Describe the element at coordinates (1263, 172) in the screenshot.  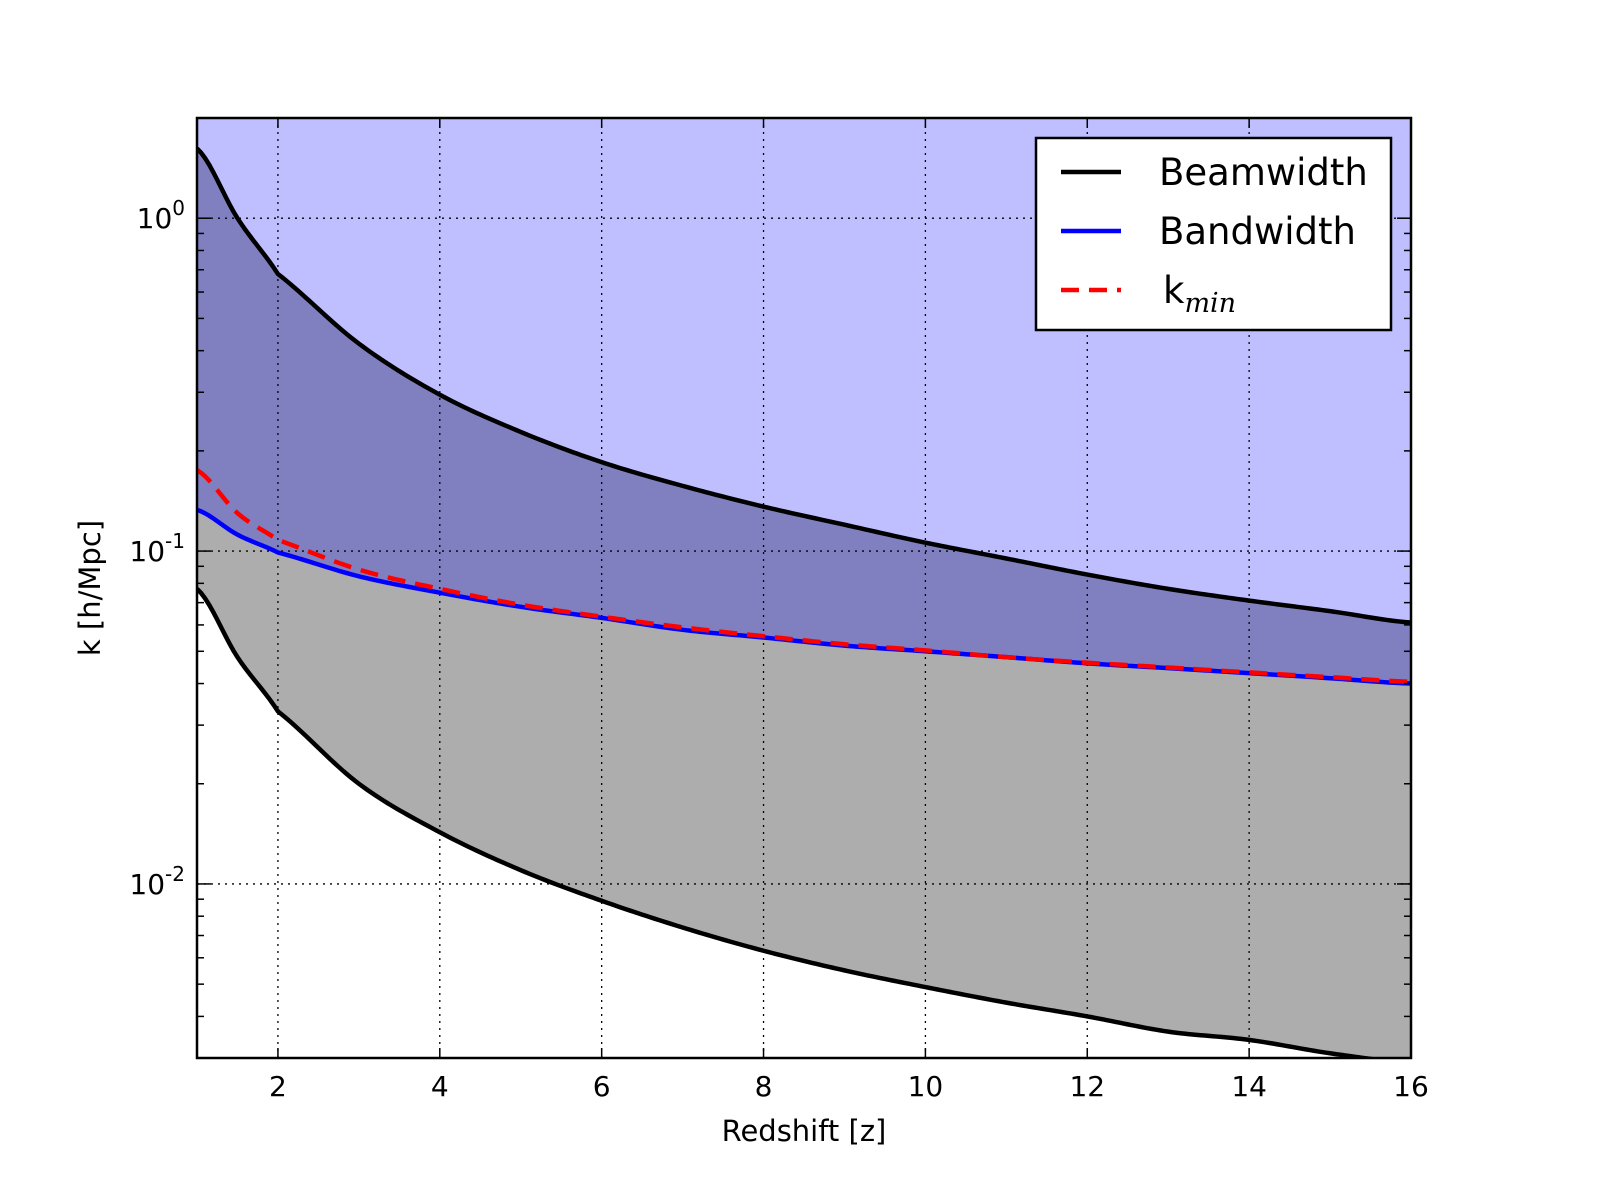
I see `legend-label-beamwidth: Beamwidth` at that location.